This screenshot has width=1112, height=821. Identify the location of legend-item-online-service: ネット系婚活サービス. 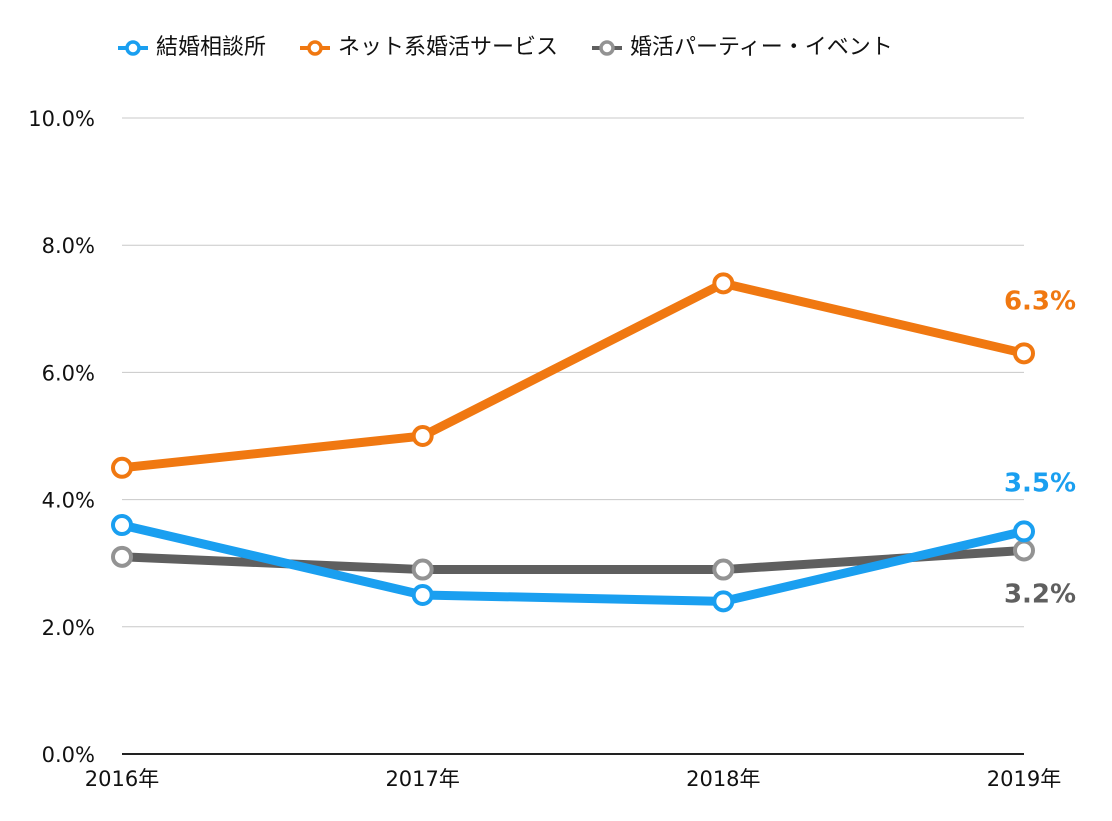
(429, 48).